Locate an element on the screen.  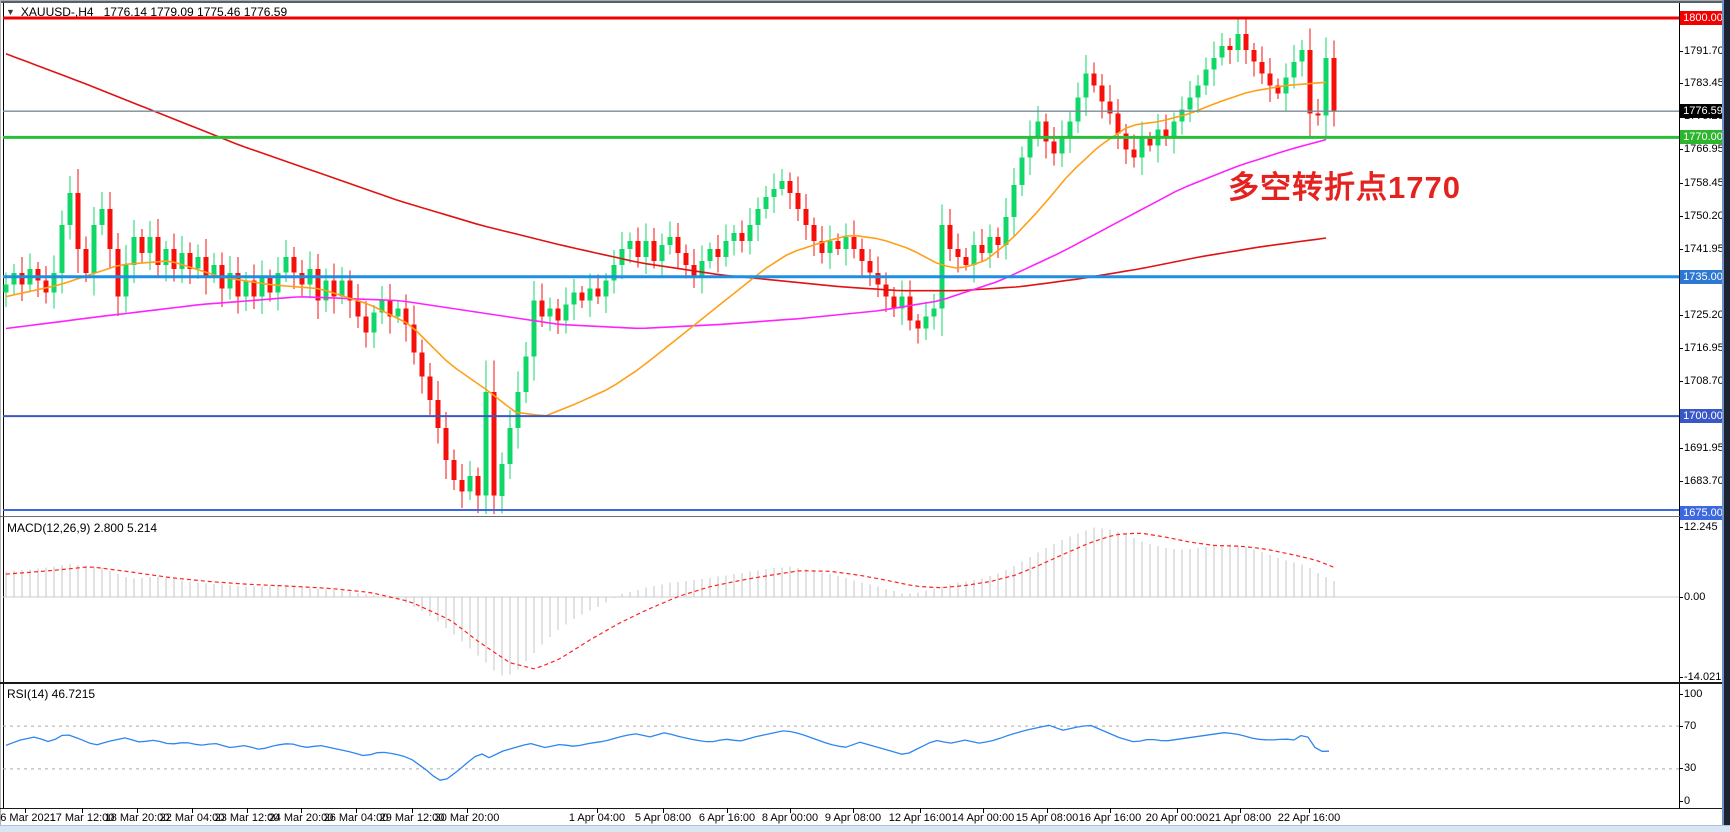
main-macd-separator is located at coordinates (865, 516).